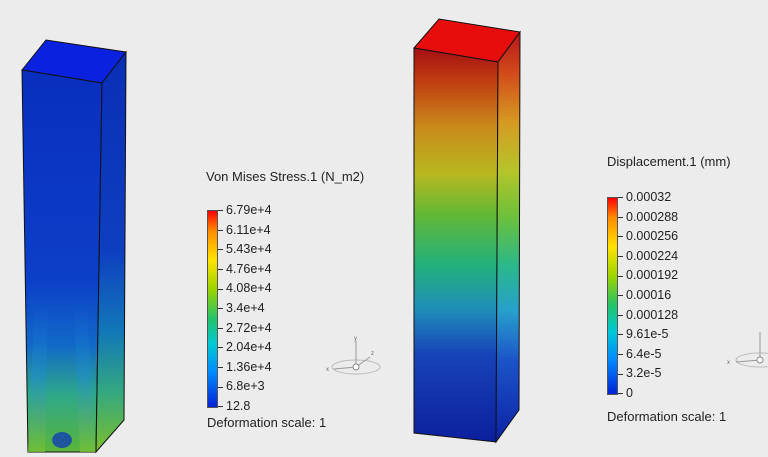  I want to click on displacement-legend-title: Displacement.1 (mm), so click(669, 161).